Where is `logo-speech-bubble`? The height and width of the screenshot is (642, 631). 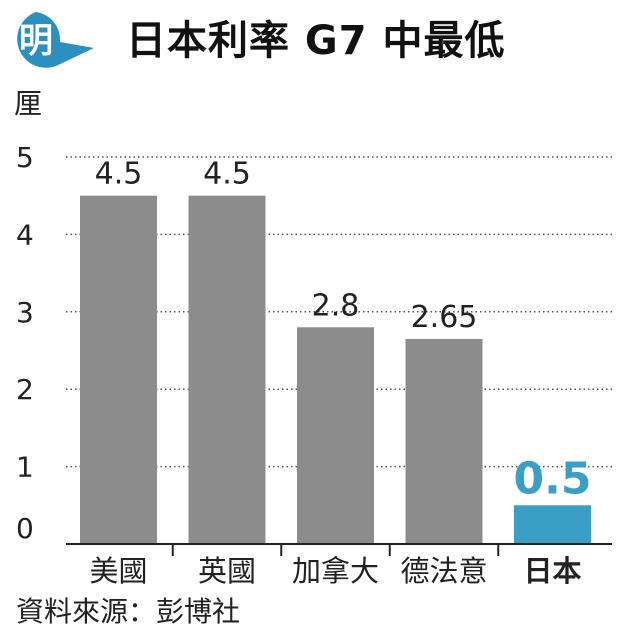
logo-speech-bubble is located at coordinates (56, 40).